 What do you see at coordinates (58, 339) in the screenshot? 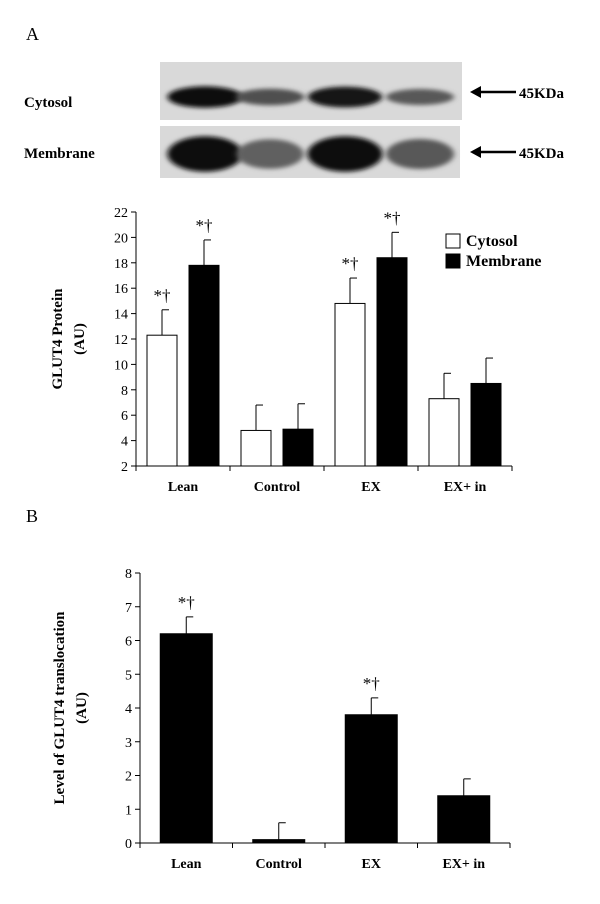
I see `y-axis-label: GLUT4 Protein` at bounding box center [58, 339].